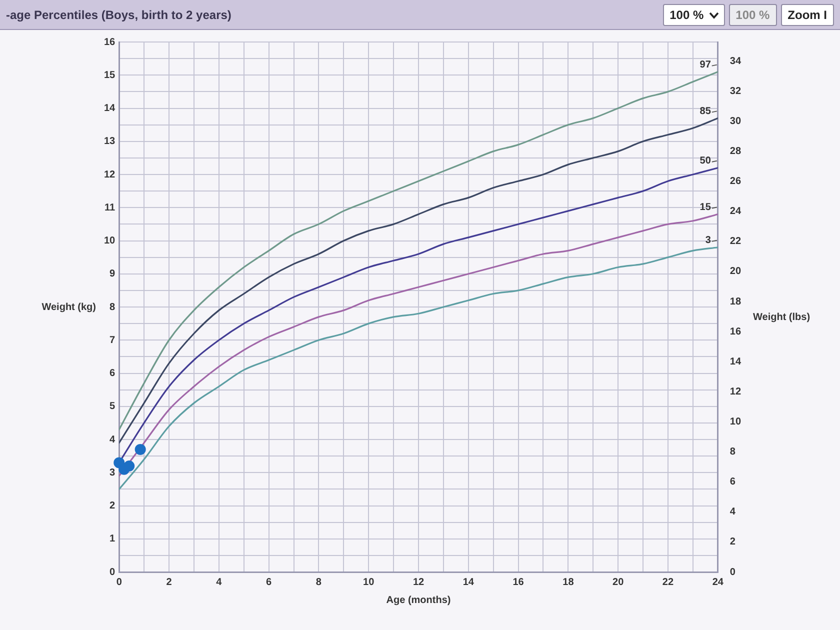 This screenshot has height=630, width=840. Describe the element at coordinates (733, 542) in the screenshot. I see `y2-tick-label: 2` at that location.